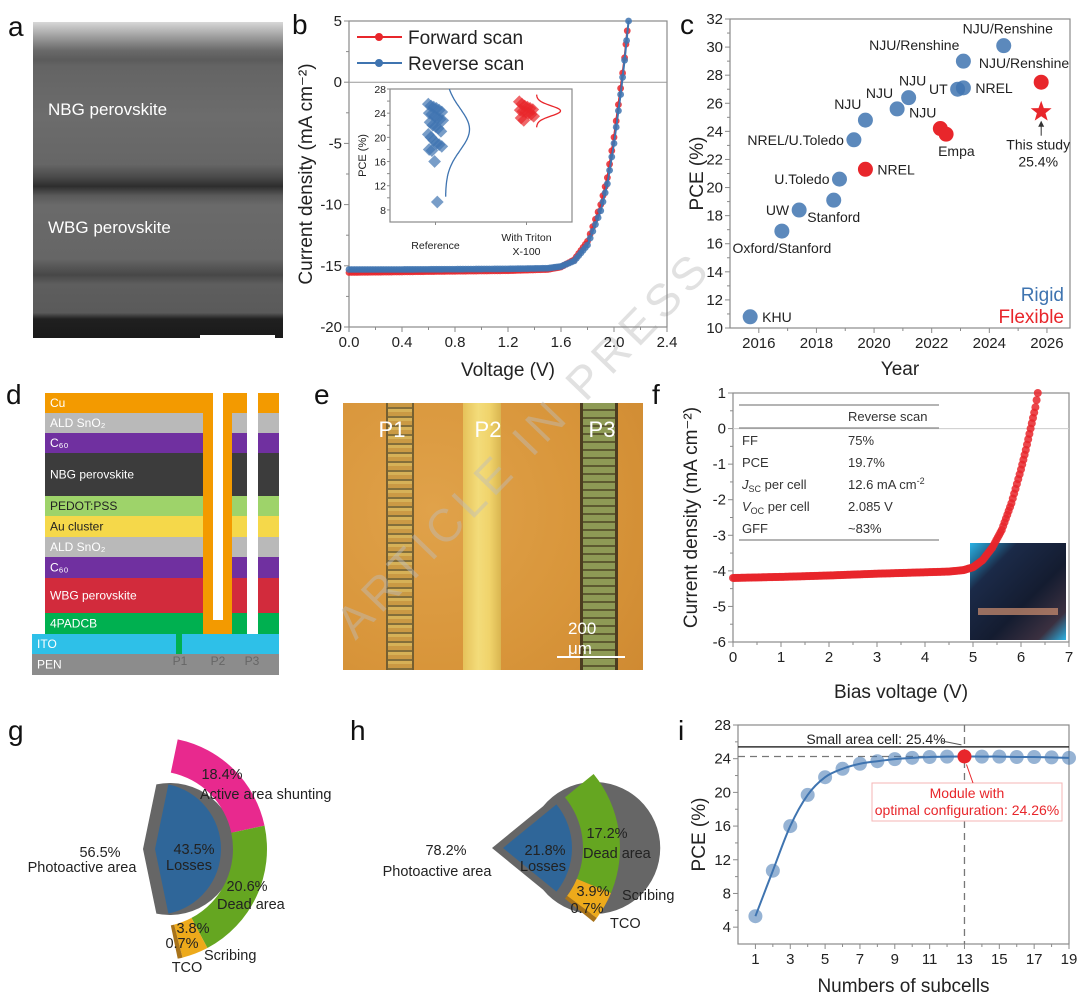 The height and width of the screenshot is (1006, 1080). I want to click on x-tick-label: 11, so click(930, 959).